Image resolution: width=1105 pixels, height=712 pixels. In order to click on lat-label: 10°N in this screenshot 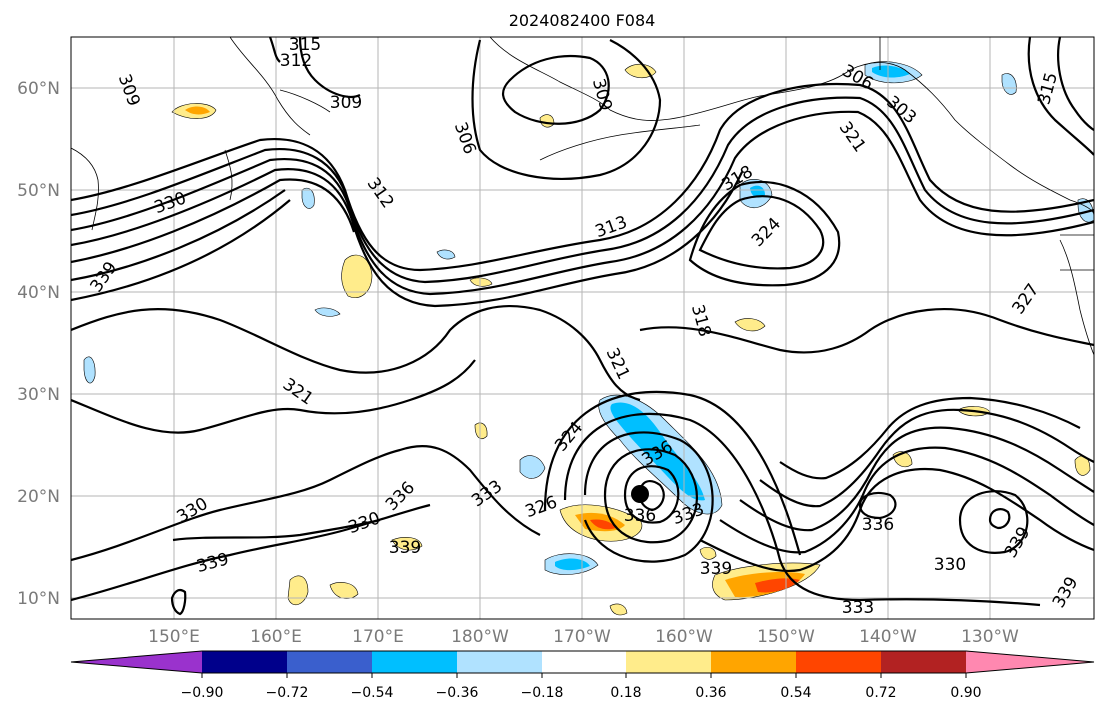, I will do `click(38, 599)`.